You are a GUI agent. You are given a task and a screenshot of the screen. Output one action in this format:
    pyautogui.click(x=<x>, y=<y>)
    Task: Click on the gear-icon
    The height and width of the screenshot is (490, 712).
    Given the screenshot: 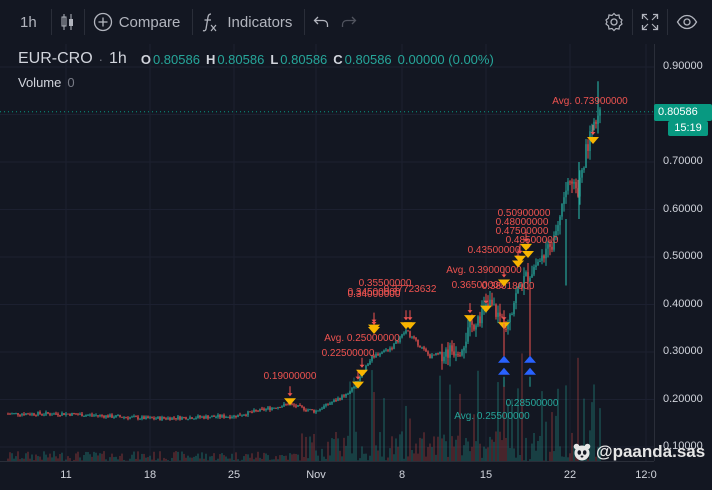 What is the action you would take?
    pyautogui.click(x=614, y=22)
    